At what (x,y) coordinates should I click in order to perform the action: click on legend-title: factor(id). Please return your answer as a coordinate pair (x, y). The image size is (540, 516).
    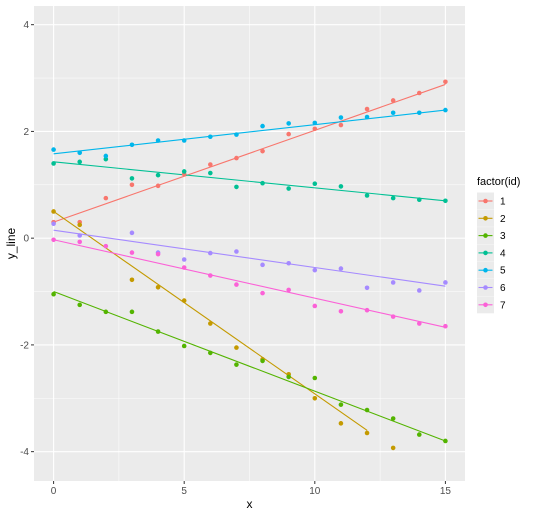
    Looking at the image, I should click on (498, 182).